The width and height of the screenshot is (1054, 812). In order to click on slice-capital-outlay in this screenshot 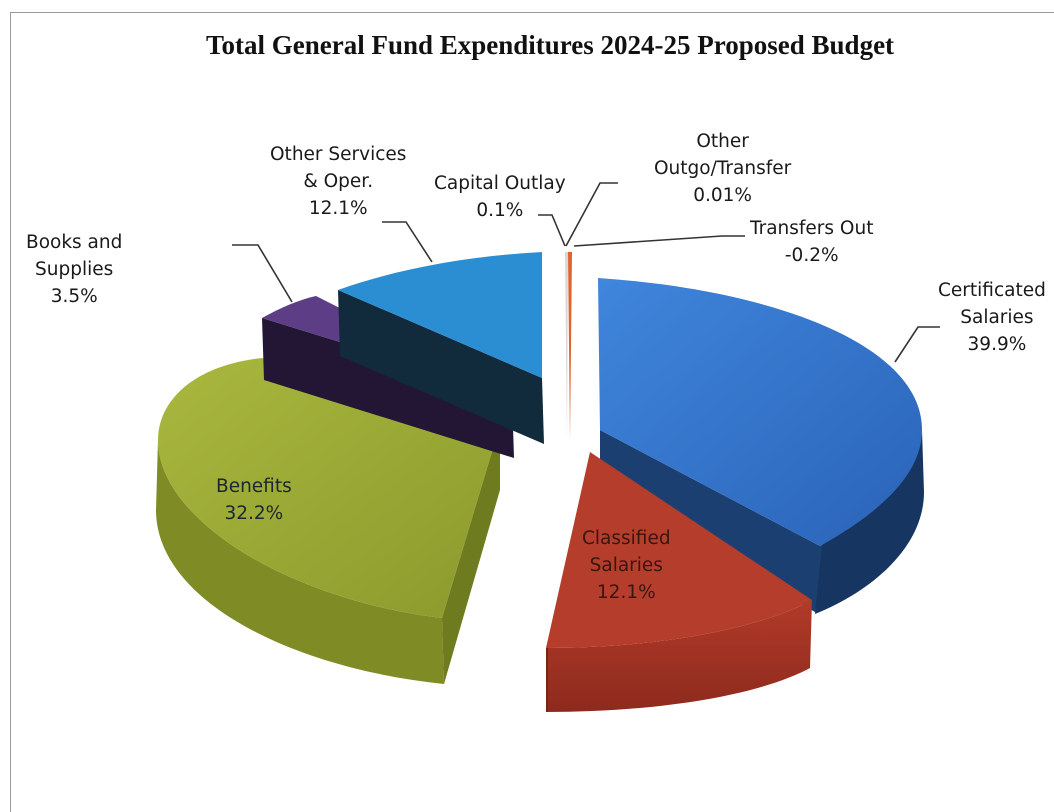, I will do `click(566, 346)`.